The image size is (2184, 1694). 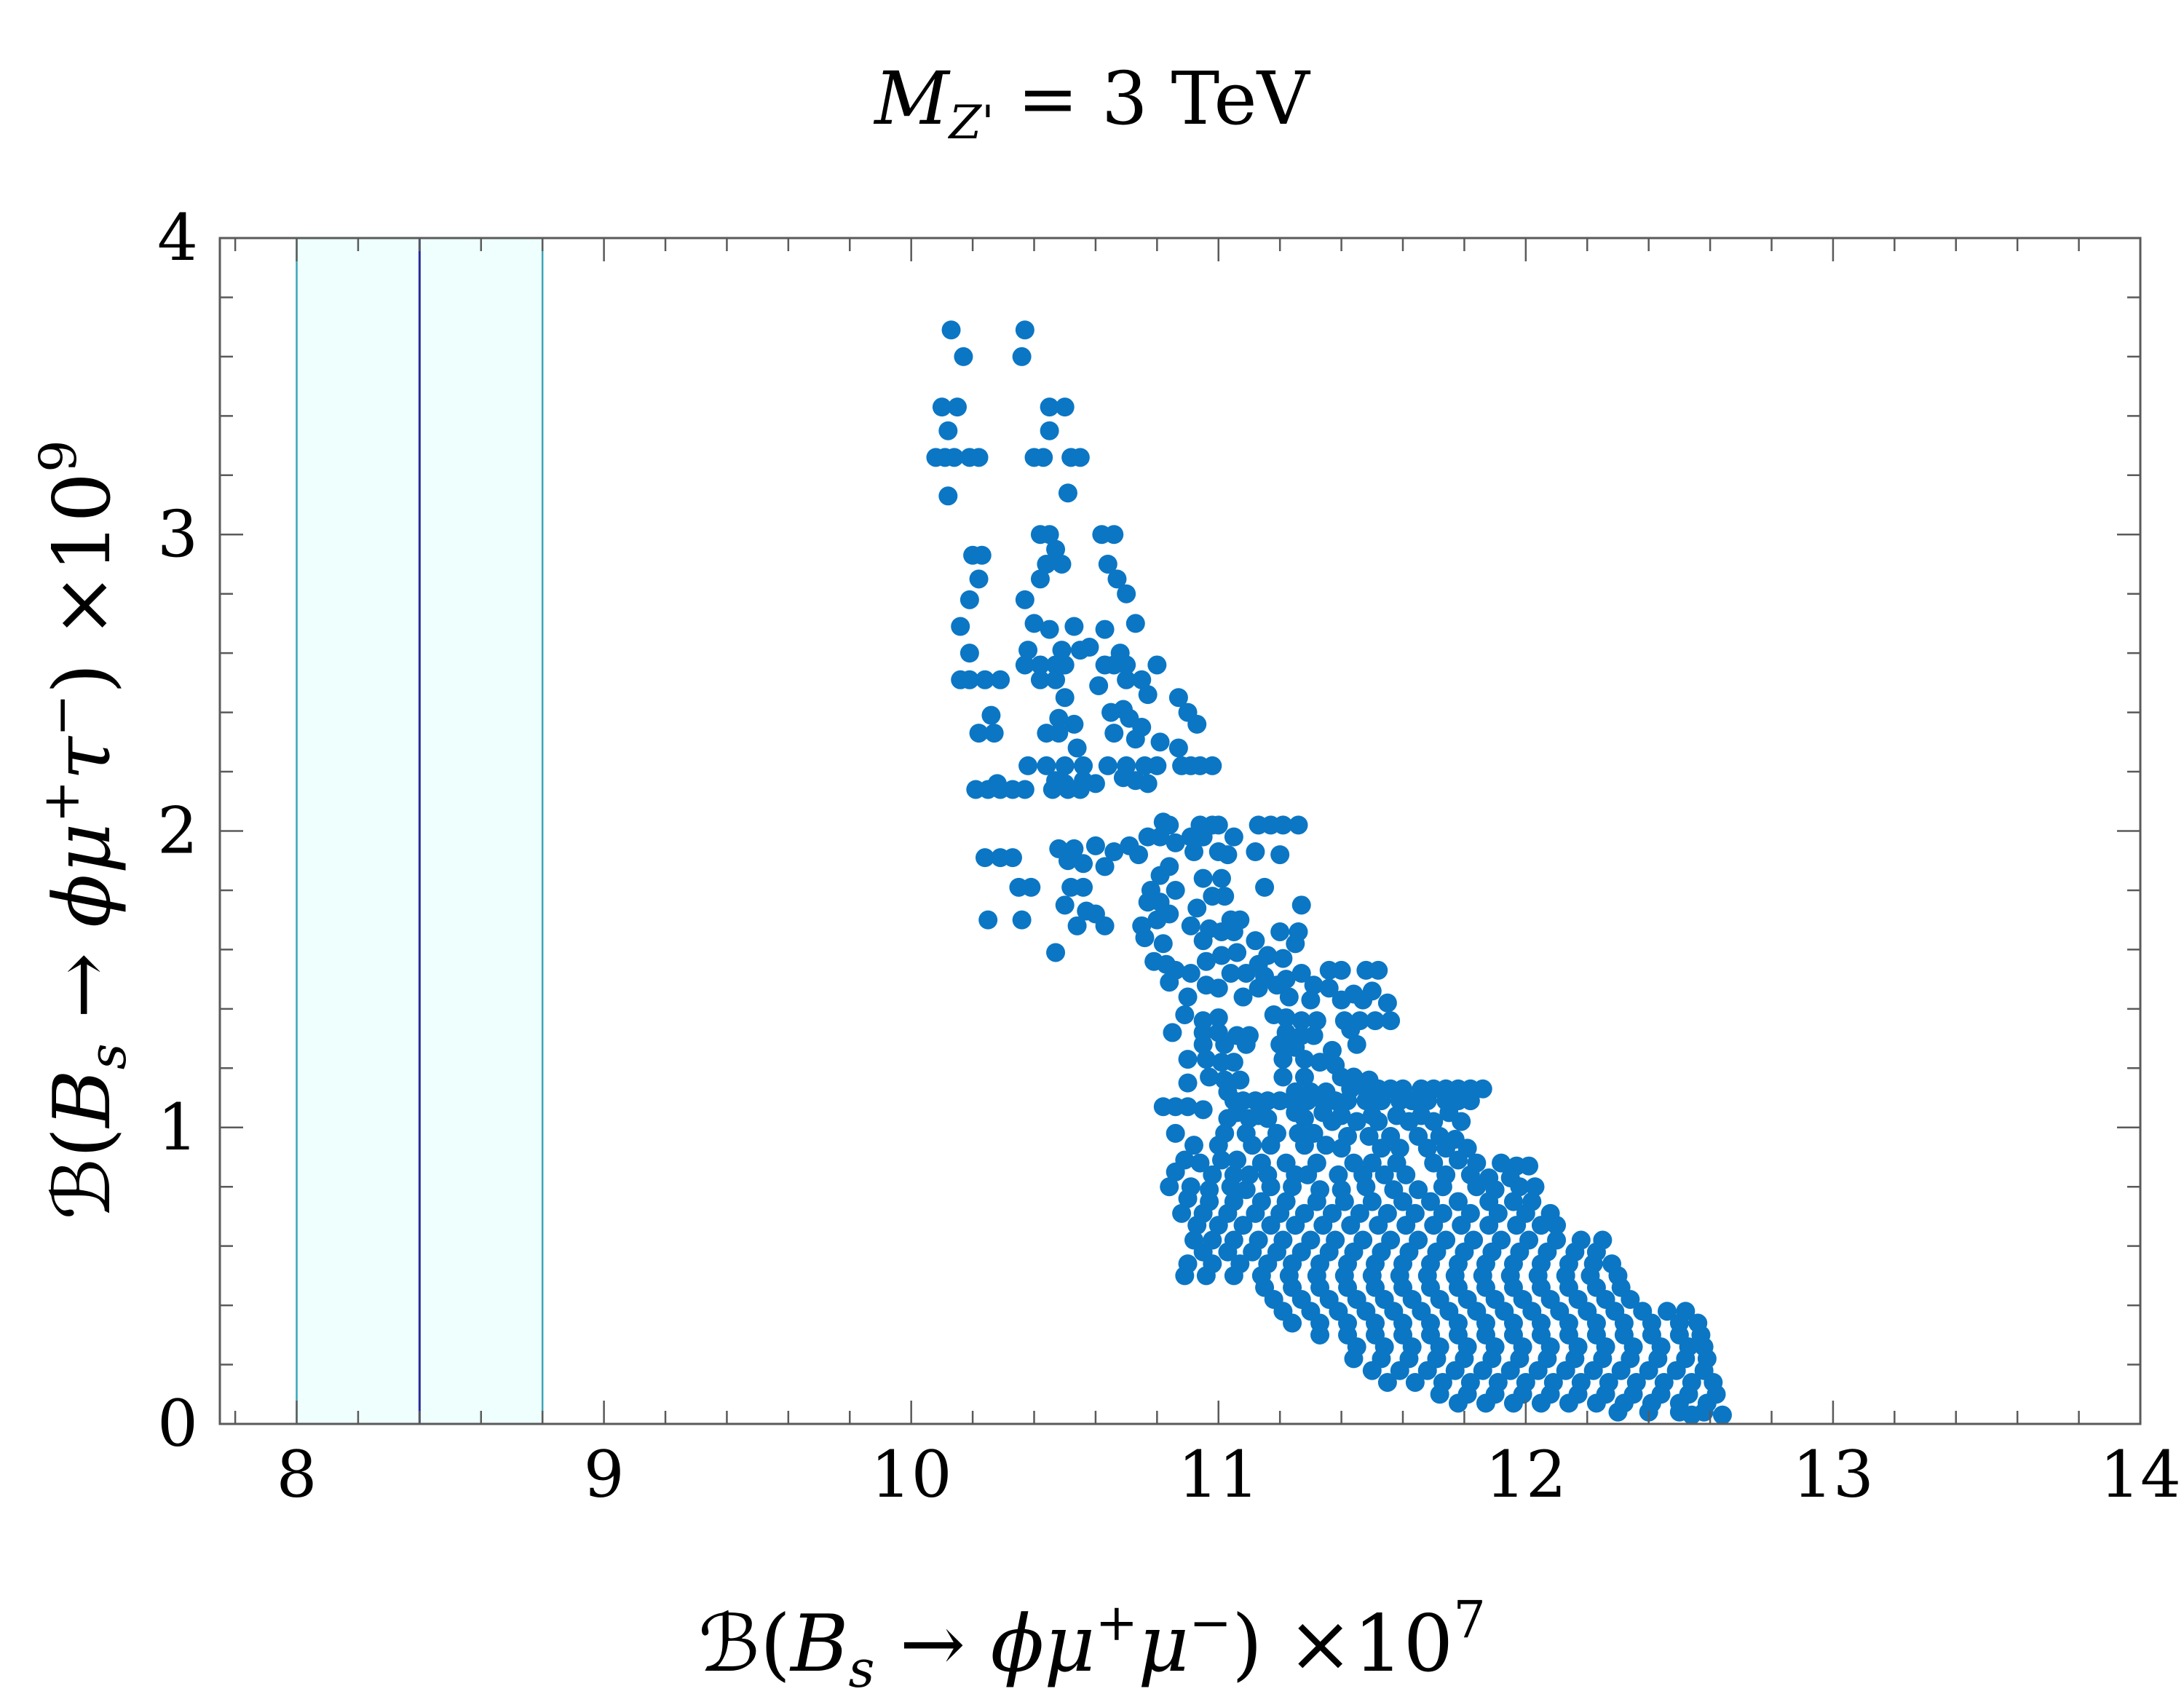 I want to click on y-axis-label-sup2: −, so click(x=61, y=716).